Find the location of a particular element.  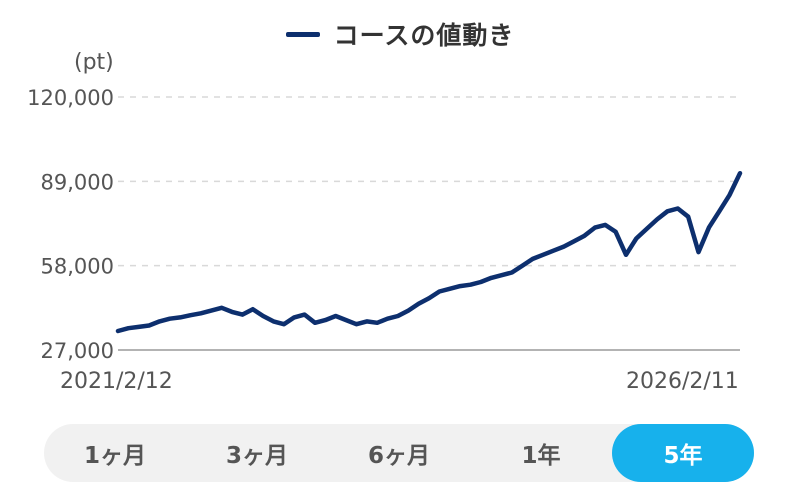

legend-label: コースの値動き is located at coordinates (424, 35).